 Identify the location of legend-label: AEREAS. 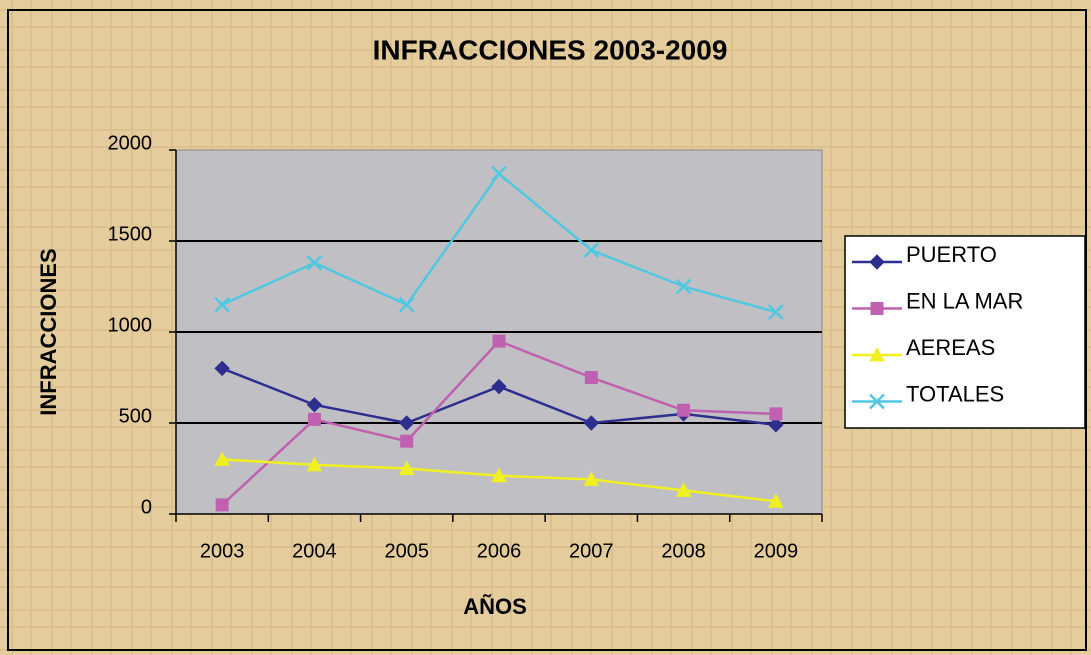
(950, 347).